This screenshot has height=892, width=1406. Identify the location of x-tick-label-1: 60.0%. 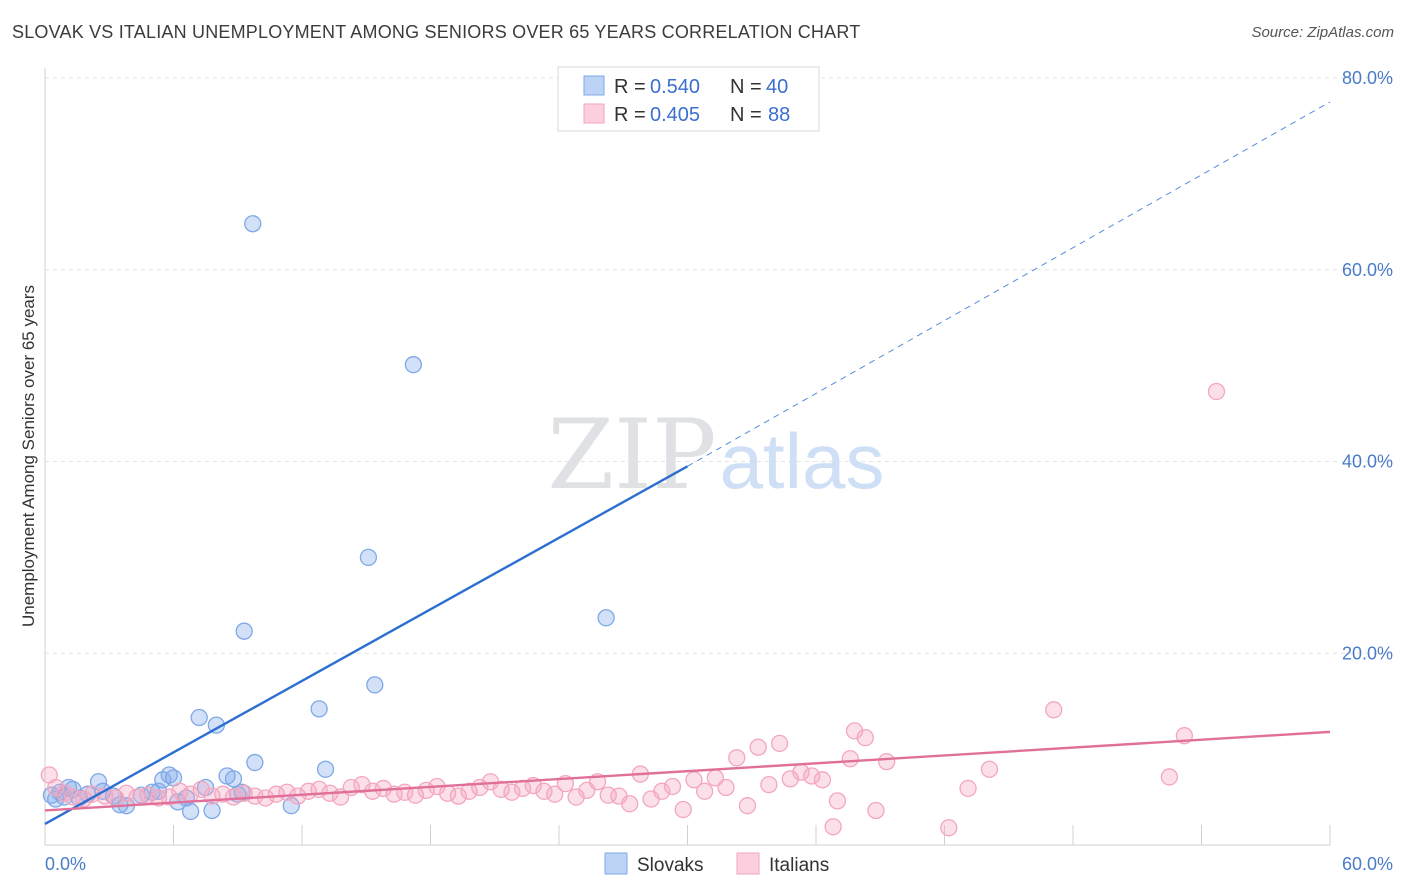
(1367, 864).